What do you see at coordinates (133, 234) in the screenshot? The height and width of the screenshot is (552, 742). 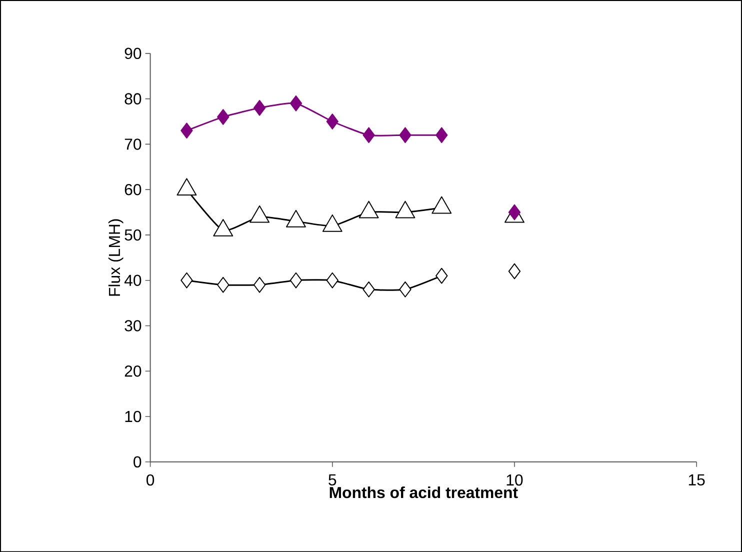 I see `y-tick-label: 50` at bounding box center [133, 234].